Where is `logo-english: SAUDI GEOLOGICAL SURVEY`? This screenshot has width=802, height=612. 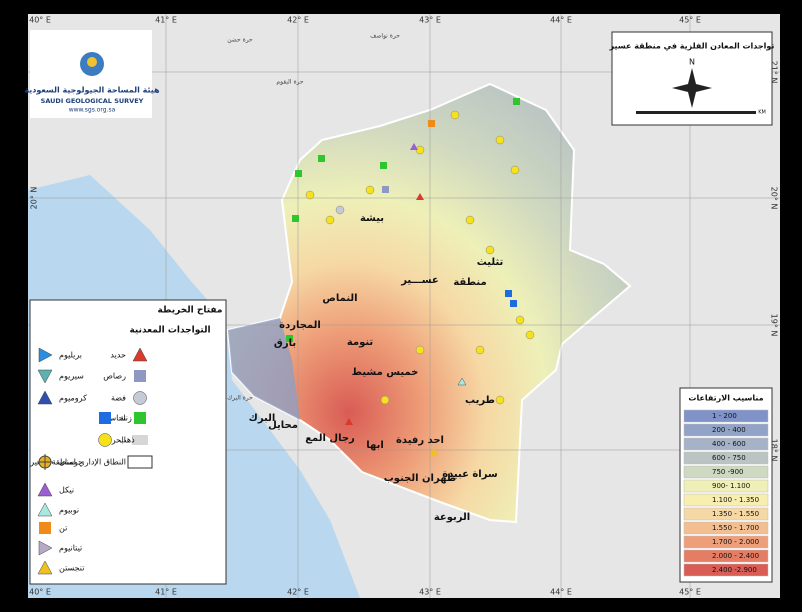
logo-english: SAUDI GEOLOGICAL SURVEY is located at coordinates (92, 101).